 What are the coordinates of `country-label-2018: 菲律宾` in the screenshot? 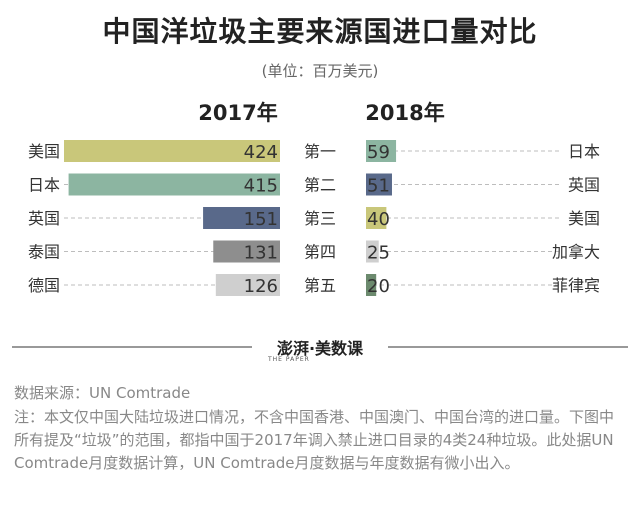 It's located at (576, 285).